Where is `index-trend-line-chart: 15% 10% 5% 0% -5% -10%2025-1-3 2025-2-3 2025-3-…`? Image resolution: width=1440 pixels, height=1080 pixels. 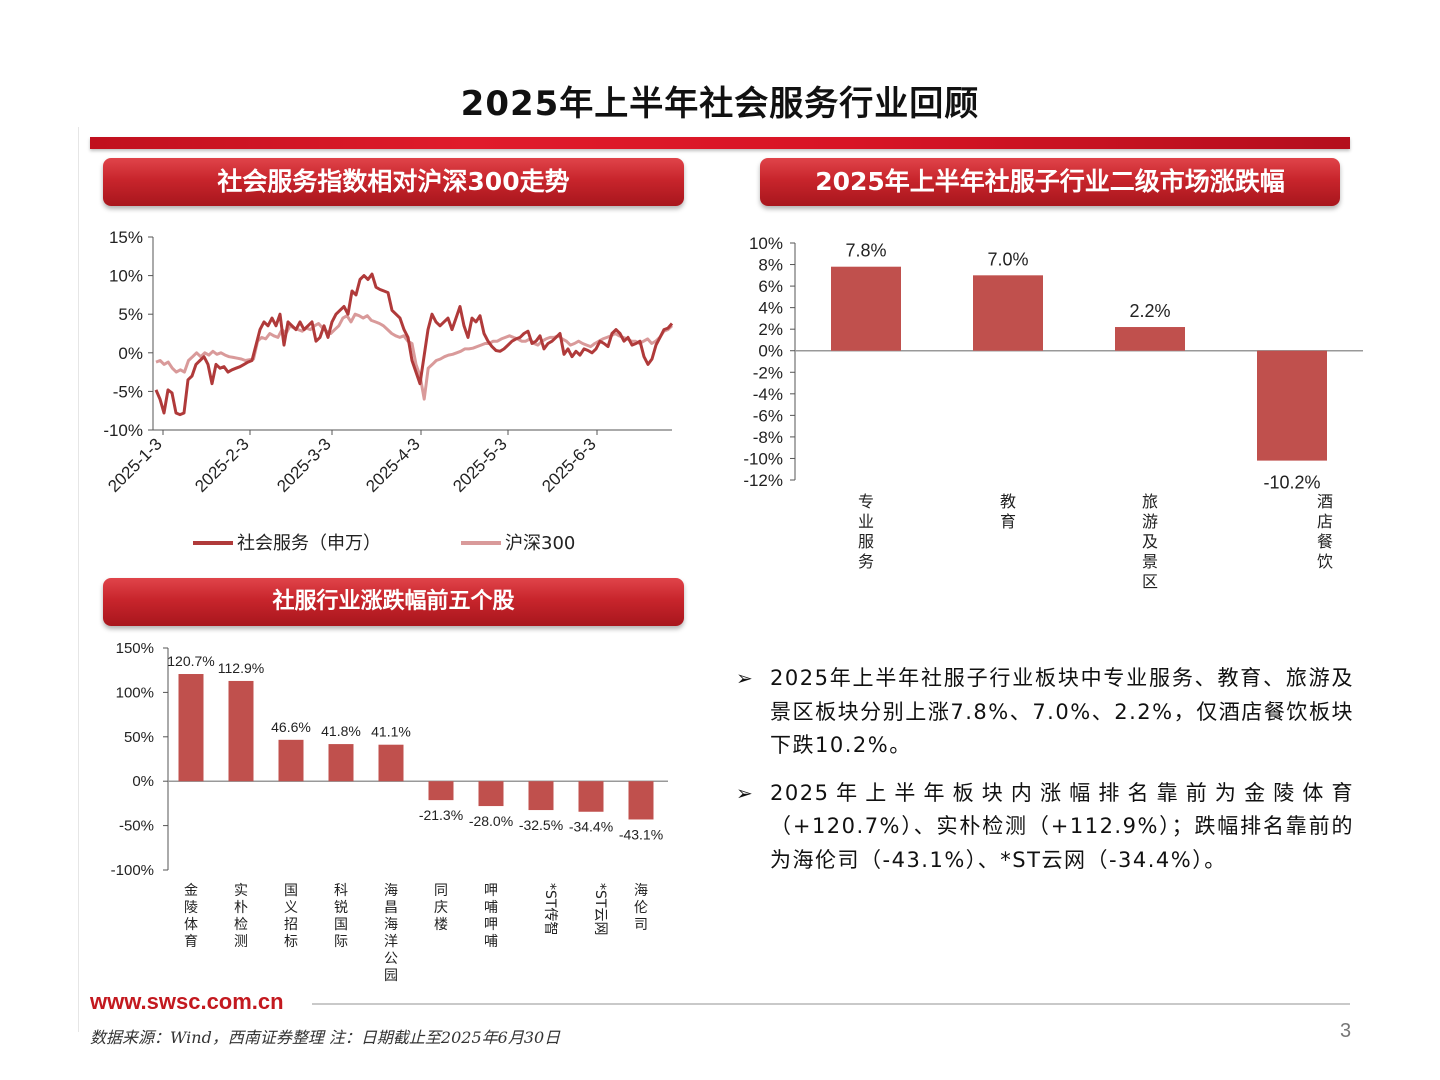
index-trend-line-chart: 15% 10% 5% 0% -5% -10%2025-1-3 2025-2-3 2025-3-… is located at coordinates (388, 391).